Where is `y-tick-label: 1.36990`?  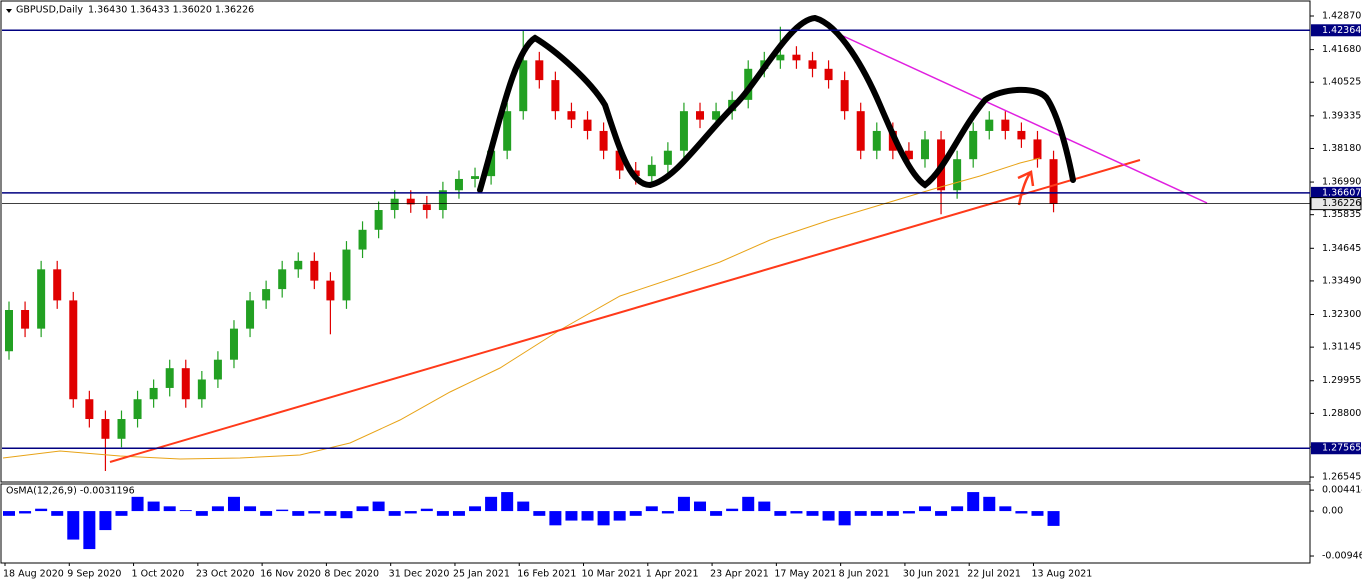 y-tick-label: 1.36990 is located at coordinates (1341, 182).